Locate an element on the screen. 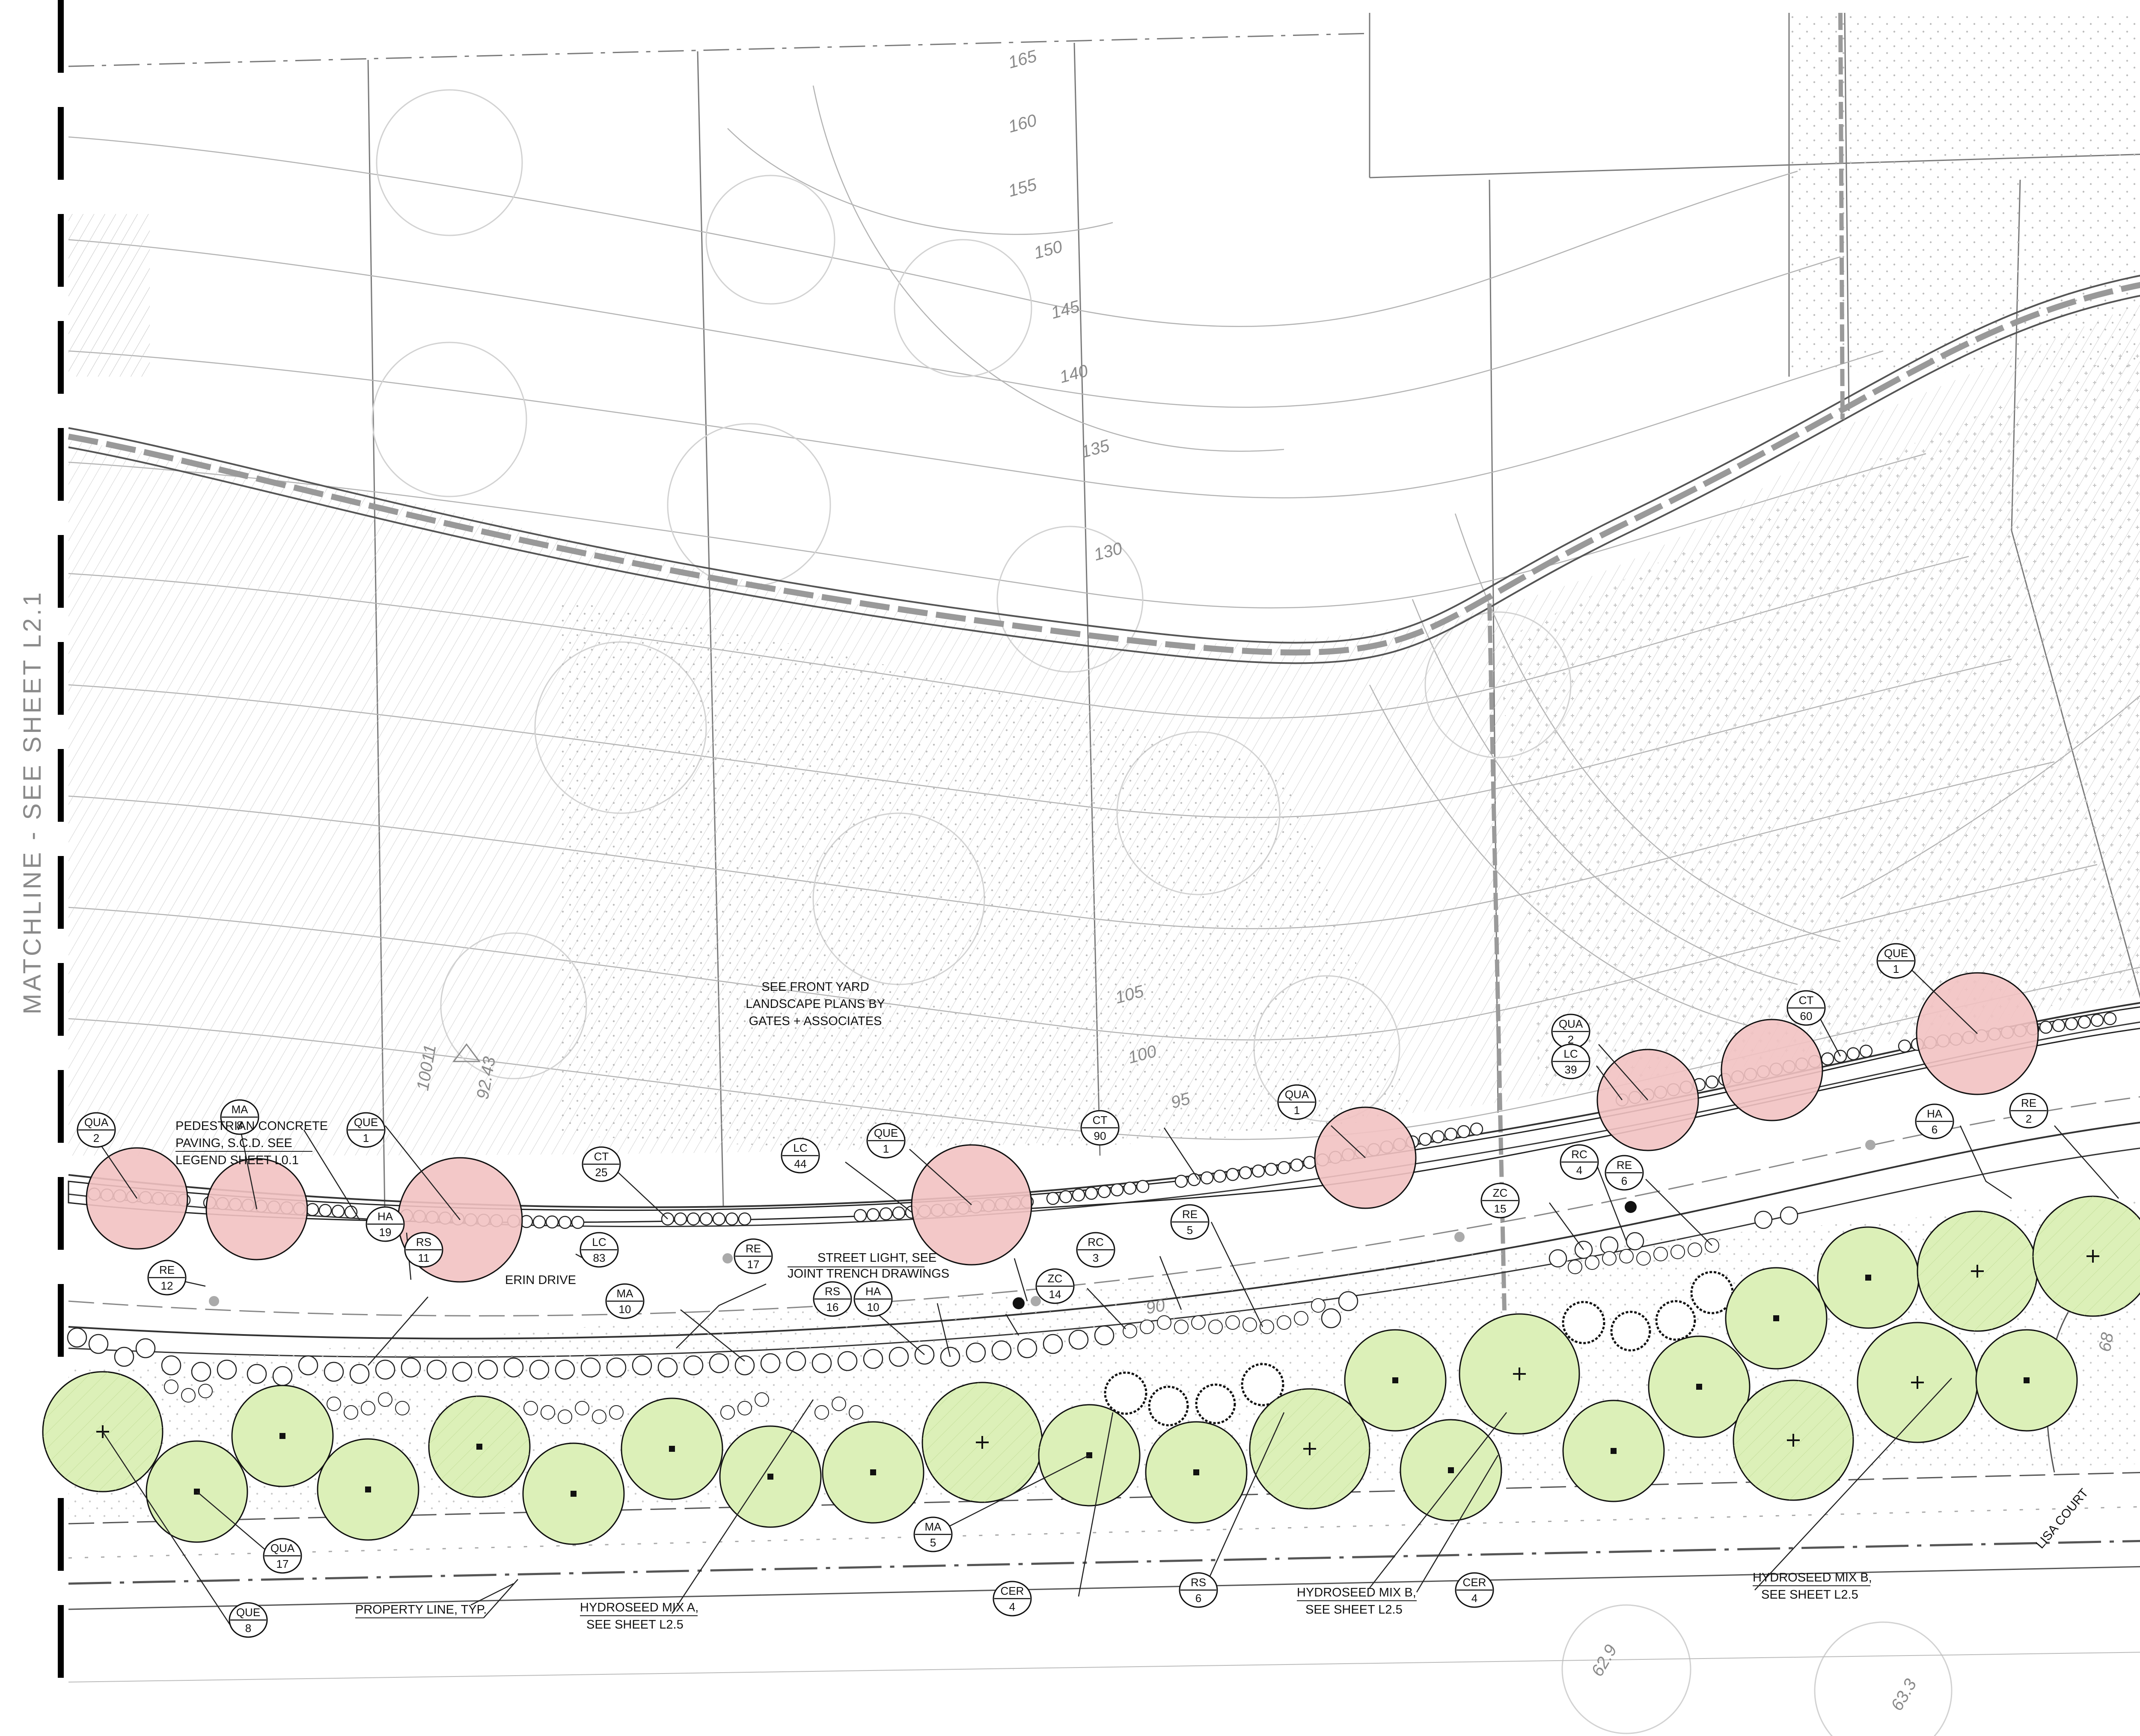  matchline-label: MATCHLINE - SEE SHEET L2.1 is located at coordinates (32, 802).